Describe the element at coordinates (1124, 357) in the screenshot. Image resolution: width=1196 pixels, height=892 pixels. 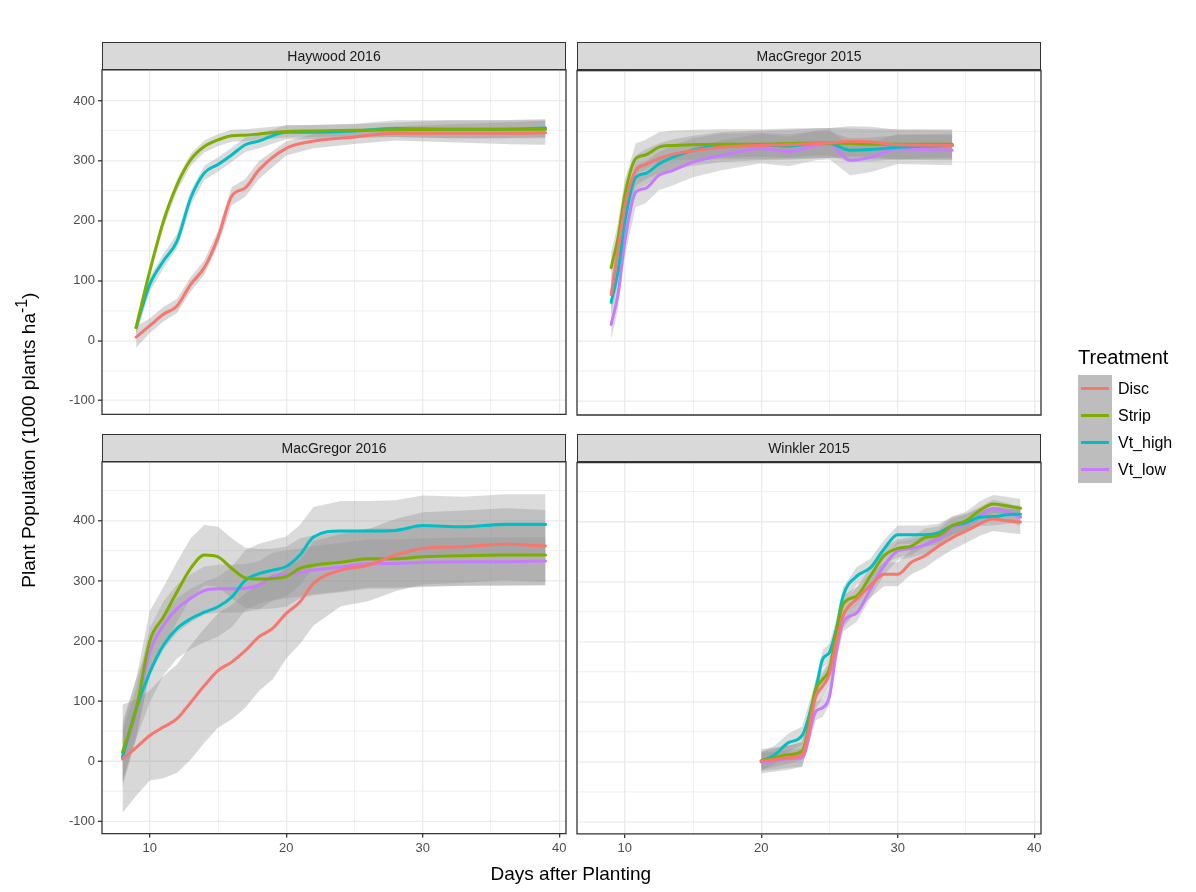
I see `legend-title: Treatment` at that location.